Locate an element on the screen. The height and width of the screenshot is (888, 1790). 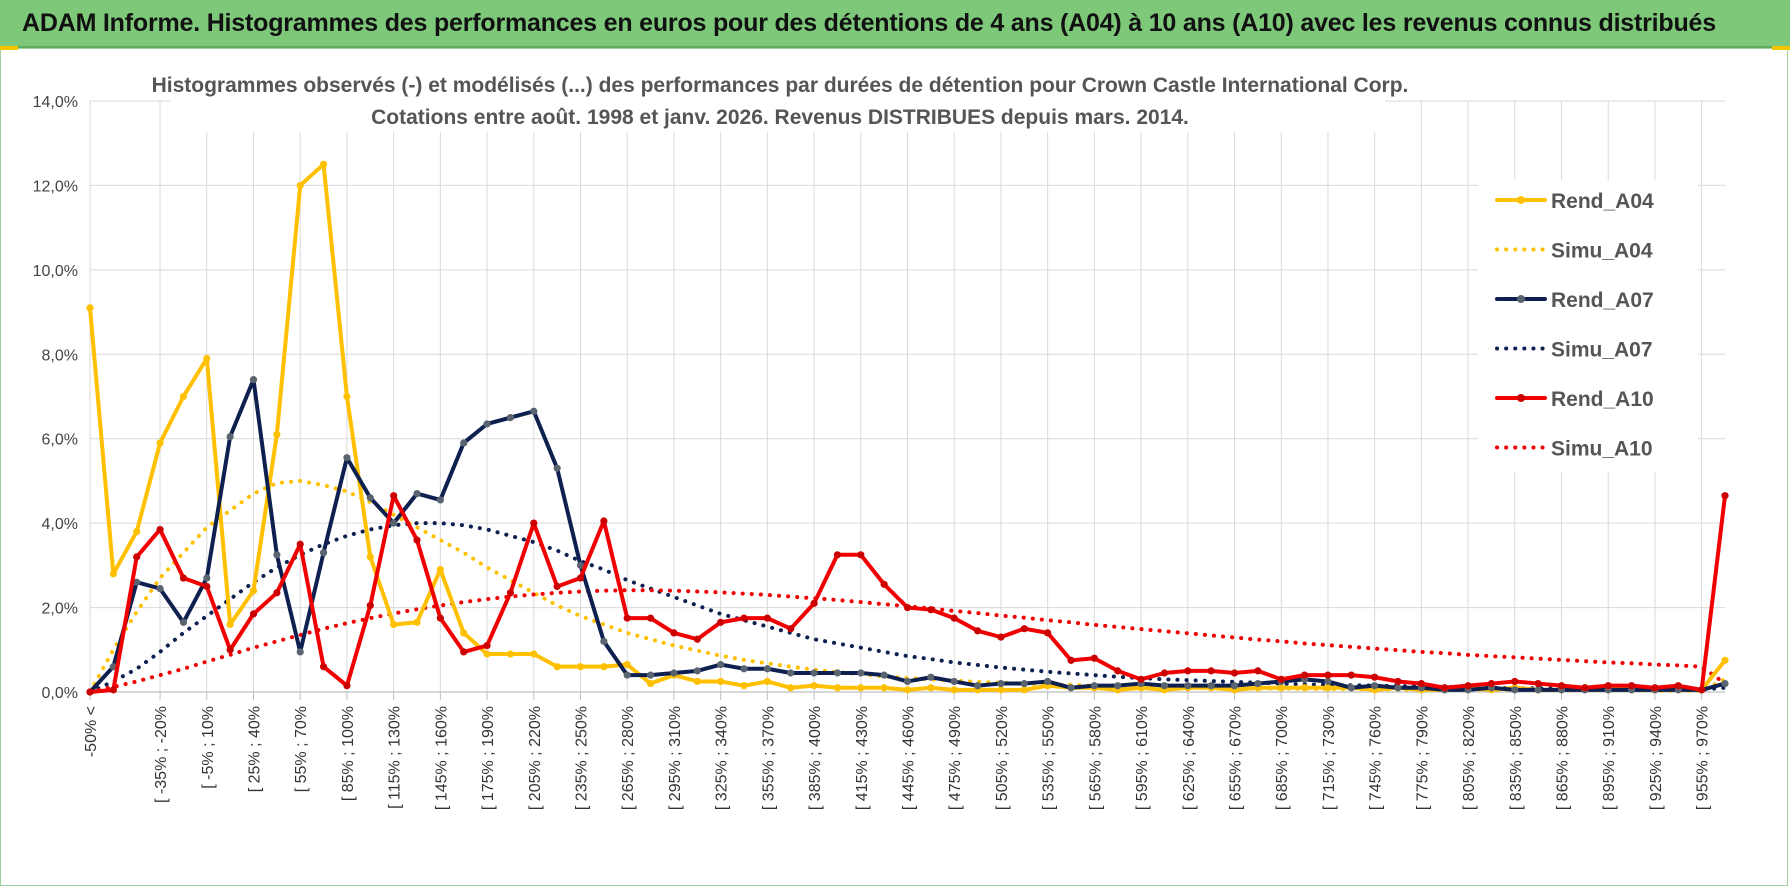
y-axis-ticks: 0,0% 2,0% 4,0% 6,0% 8,0% 10,0% 12,0% 14,0% is located at coordinates (55, 398).